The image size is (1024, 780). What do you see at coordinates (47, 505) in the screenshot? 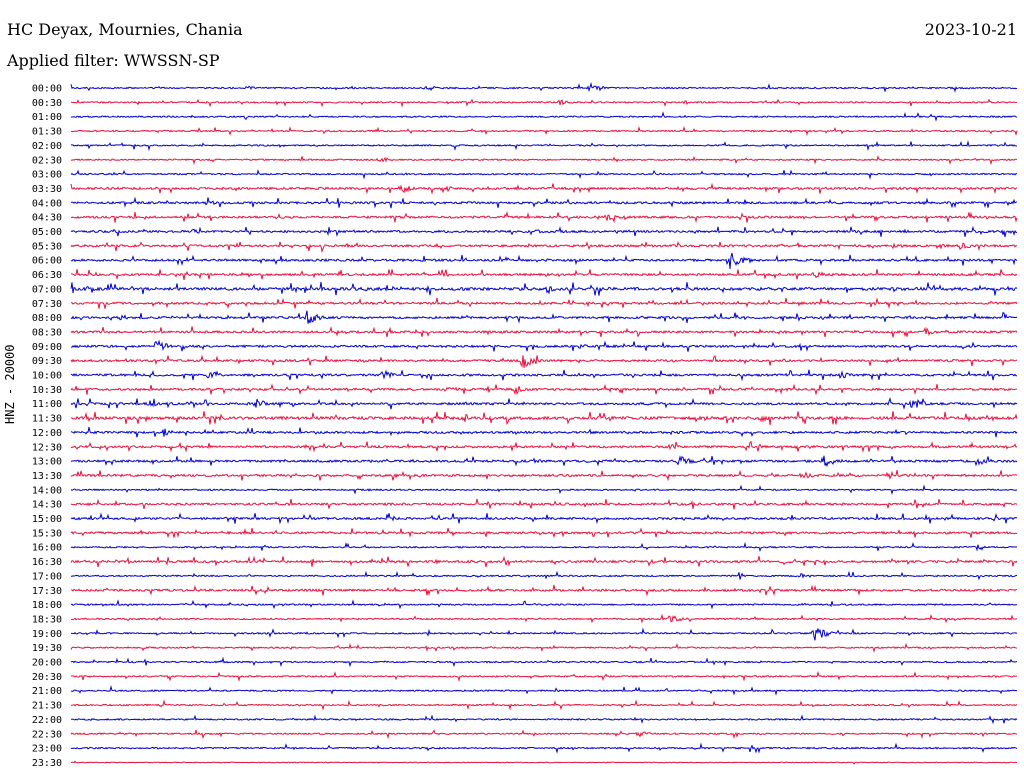
I see `row-label: 14:30` at bounding box center [47, 505].